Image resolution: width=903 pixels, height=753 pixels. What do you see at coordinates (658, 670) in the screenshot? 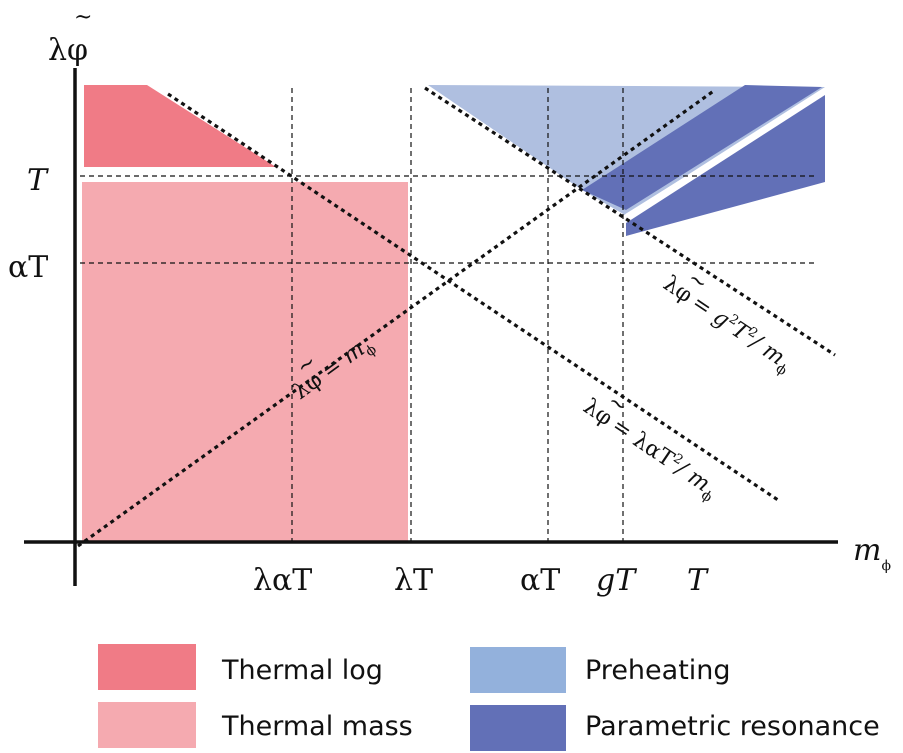
I see `legend-label-preheating: Preheating` at bounding box center [658, 670].